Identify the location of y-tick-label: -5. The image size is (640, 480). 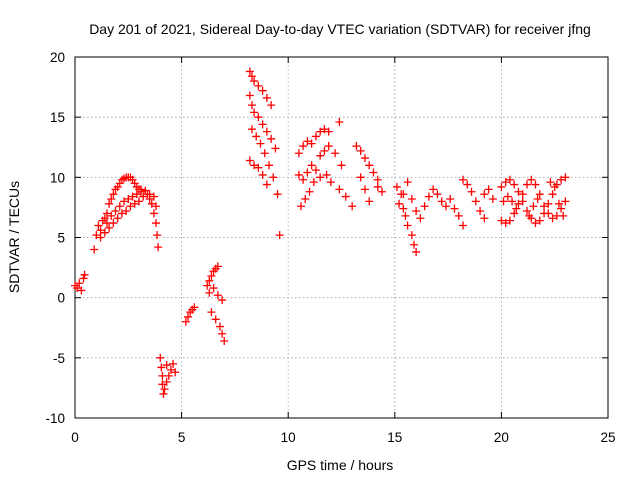
(59, 358).